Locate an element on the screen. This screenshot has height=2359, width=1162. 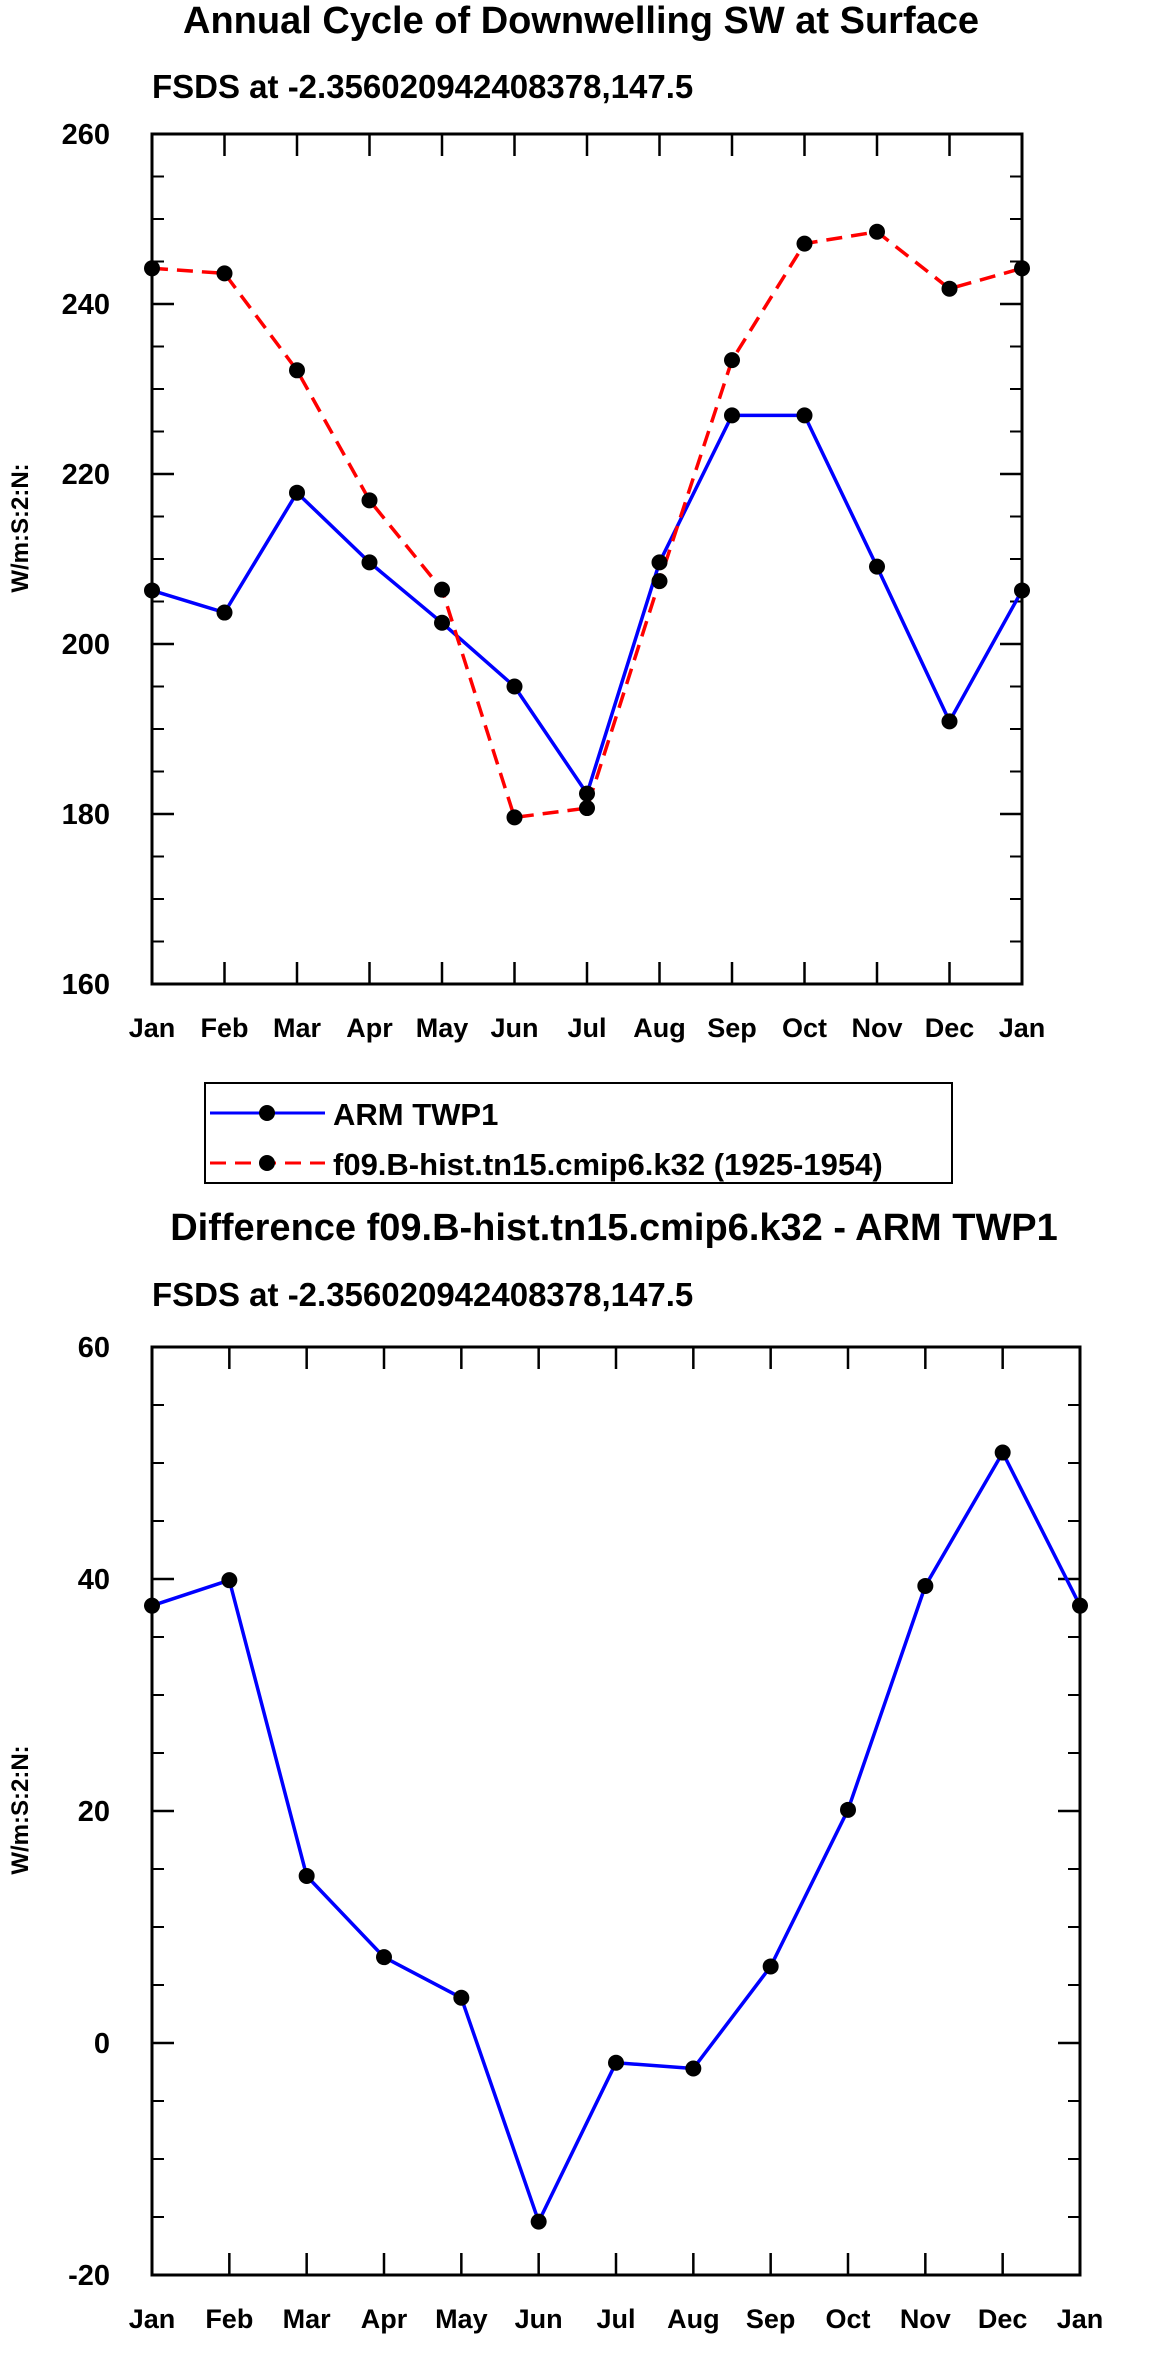
chart-2-x-tick-labels: Jan Feb Mar Apr May Jun Jul Aug Sep Oct Nov Dec Jan is located at coordinates (616, 2319).